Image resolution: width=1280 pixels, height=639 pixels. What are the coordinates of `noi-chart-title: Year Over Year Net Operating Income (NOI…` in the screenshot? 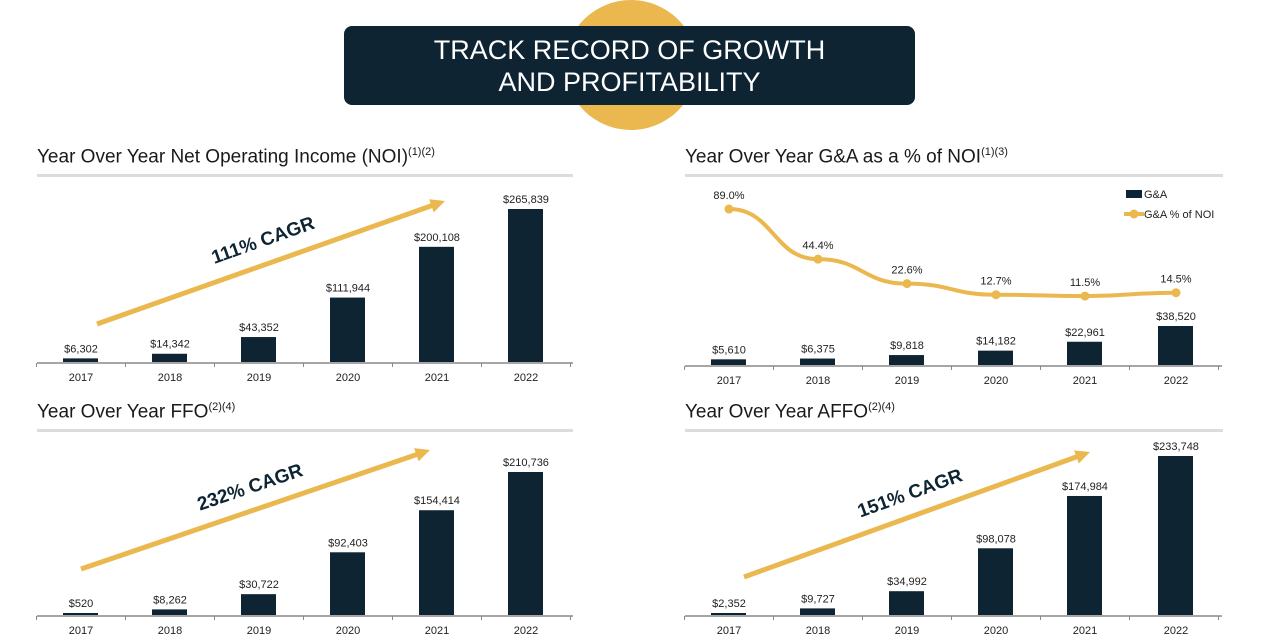 It's located at (236, 157).